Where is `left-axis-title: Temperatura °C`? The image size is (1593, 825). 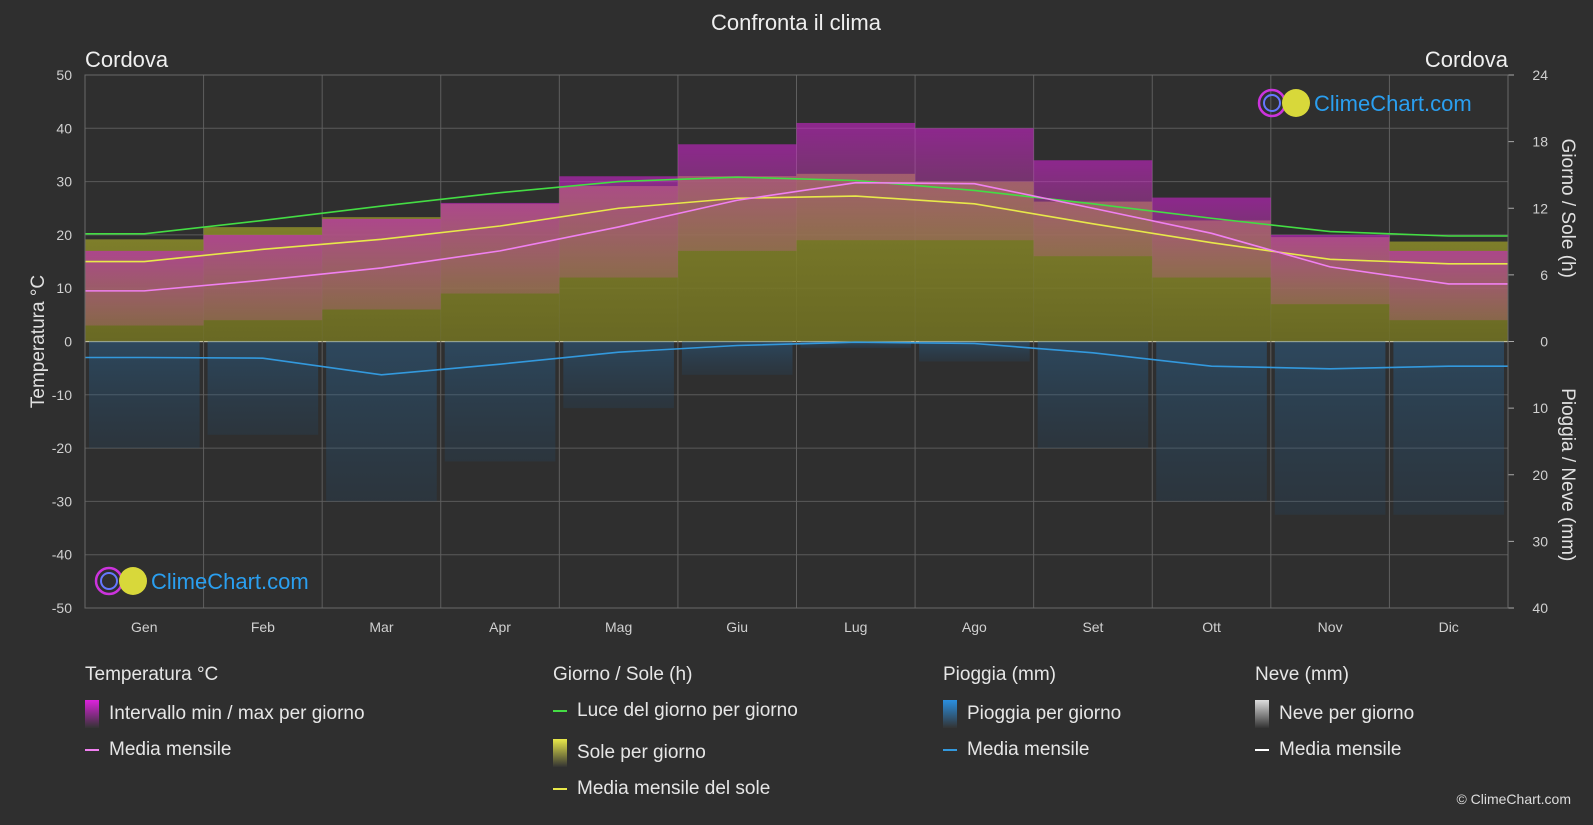
left-axis-title: Temperatura °C is located at coordinates (38, 341).